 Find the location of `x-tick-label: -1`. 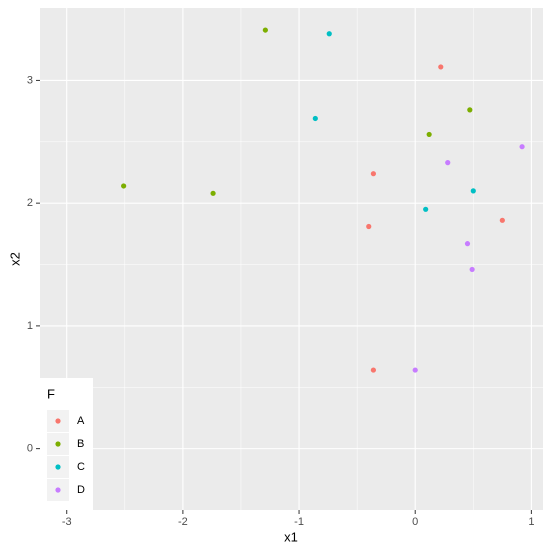

x-tick-label: -1 is located at coordinates (299, 522).